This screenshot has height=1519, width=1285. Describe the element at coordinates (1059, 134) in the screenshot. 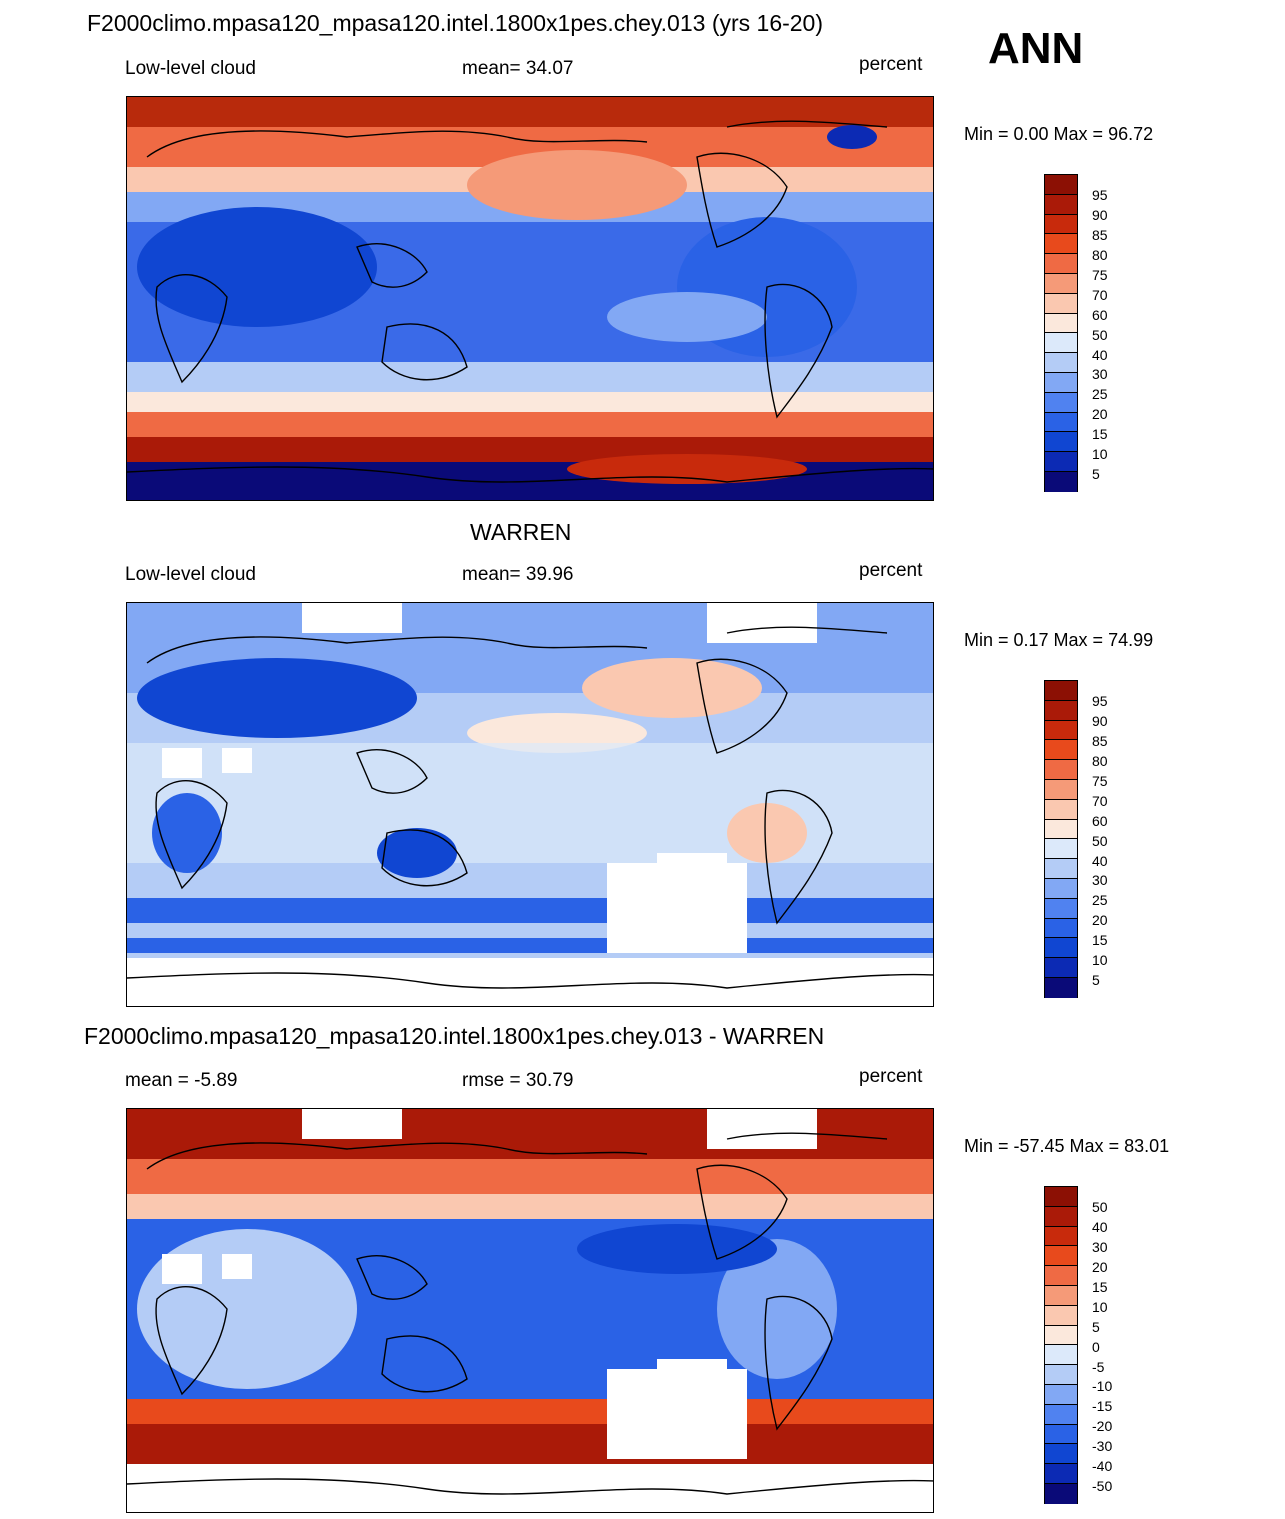

I see `panel1-minmax: Min = 0.00 Max = 96.72` at that location.